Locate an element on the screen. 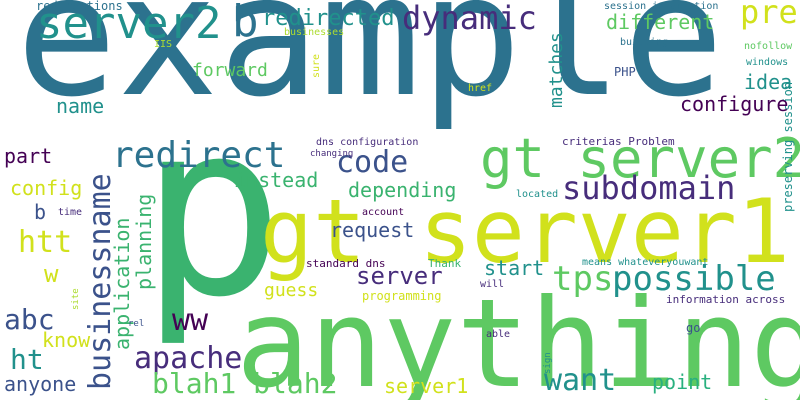  word-programming: programming is located at coordinates (402, 296).